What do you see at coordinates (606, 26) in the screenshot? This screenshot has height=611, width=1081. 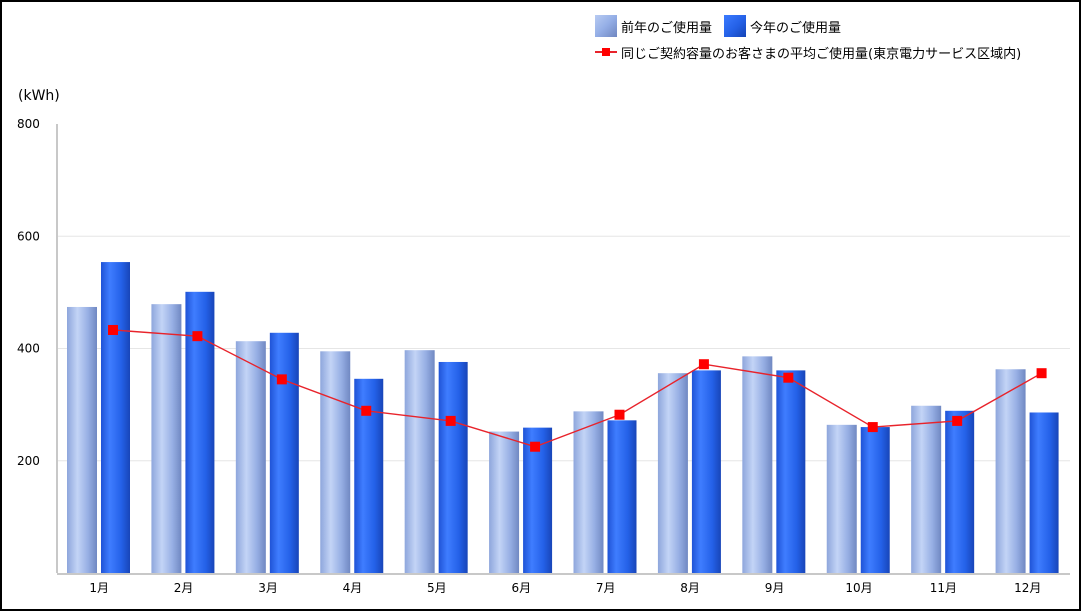 I see `prior-year-swatch-icon` at bounding box center [606, 26].